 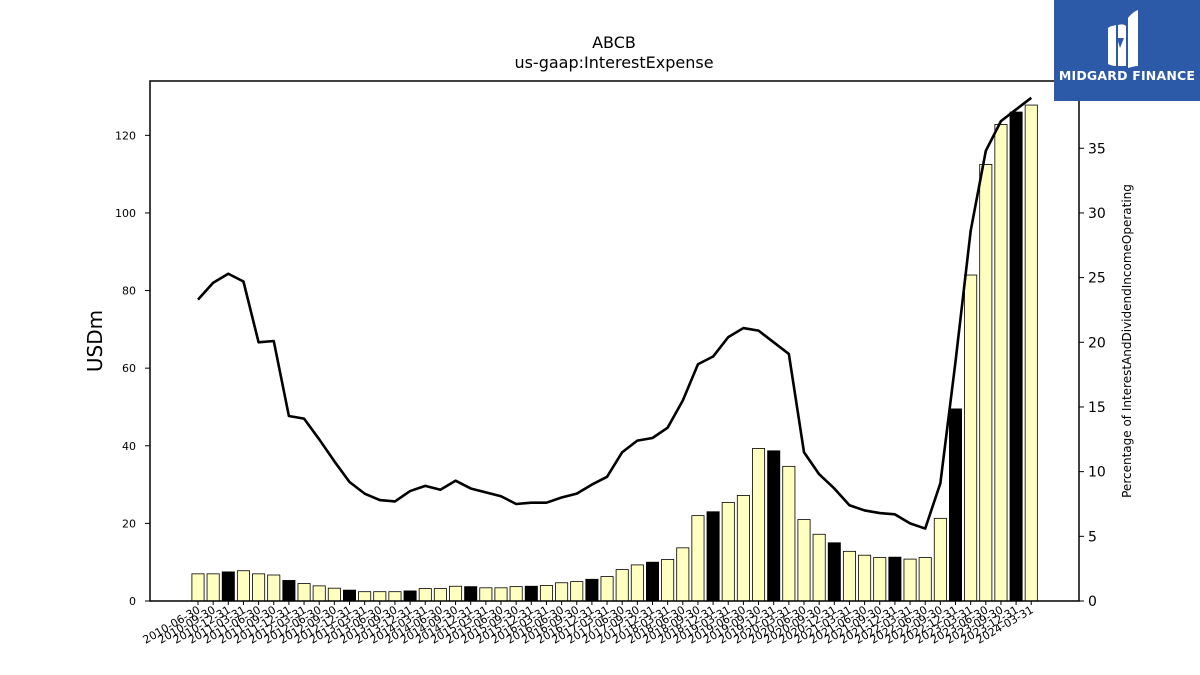 I want to click on y2-tick-label: 15, so click(x=1097, y=408).